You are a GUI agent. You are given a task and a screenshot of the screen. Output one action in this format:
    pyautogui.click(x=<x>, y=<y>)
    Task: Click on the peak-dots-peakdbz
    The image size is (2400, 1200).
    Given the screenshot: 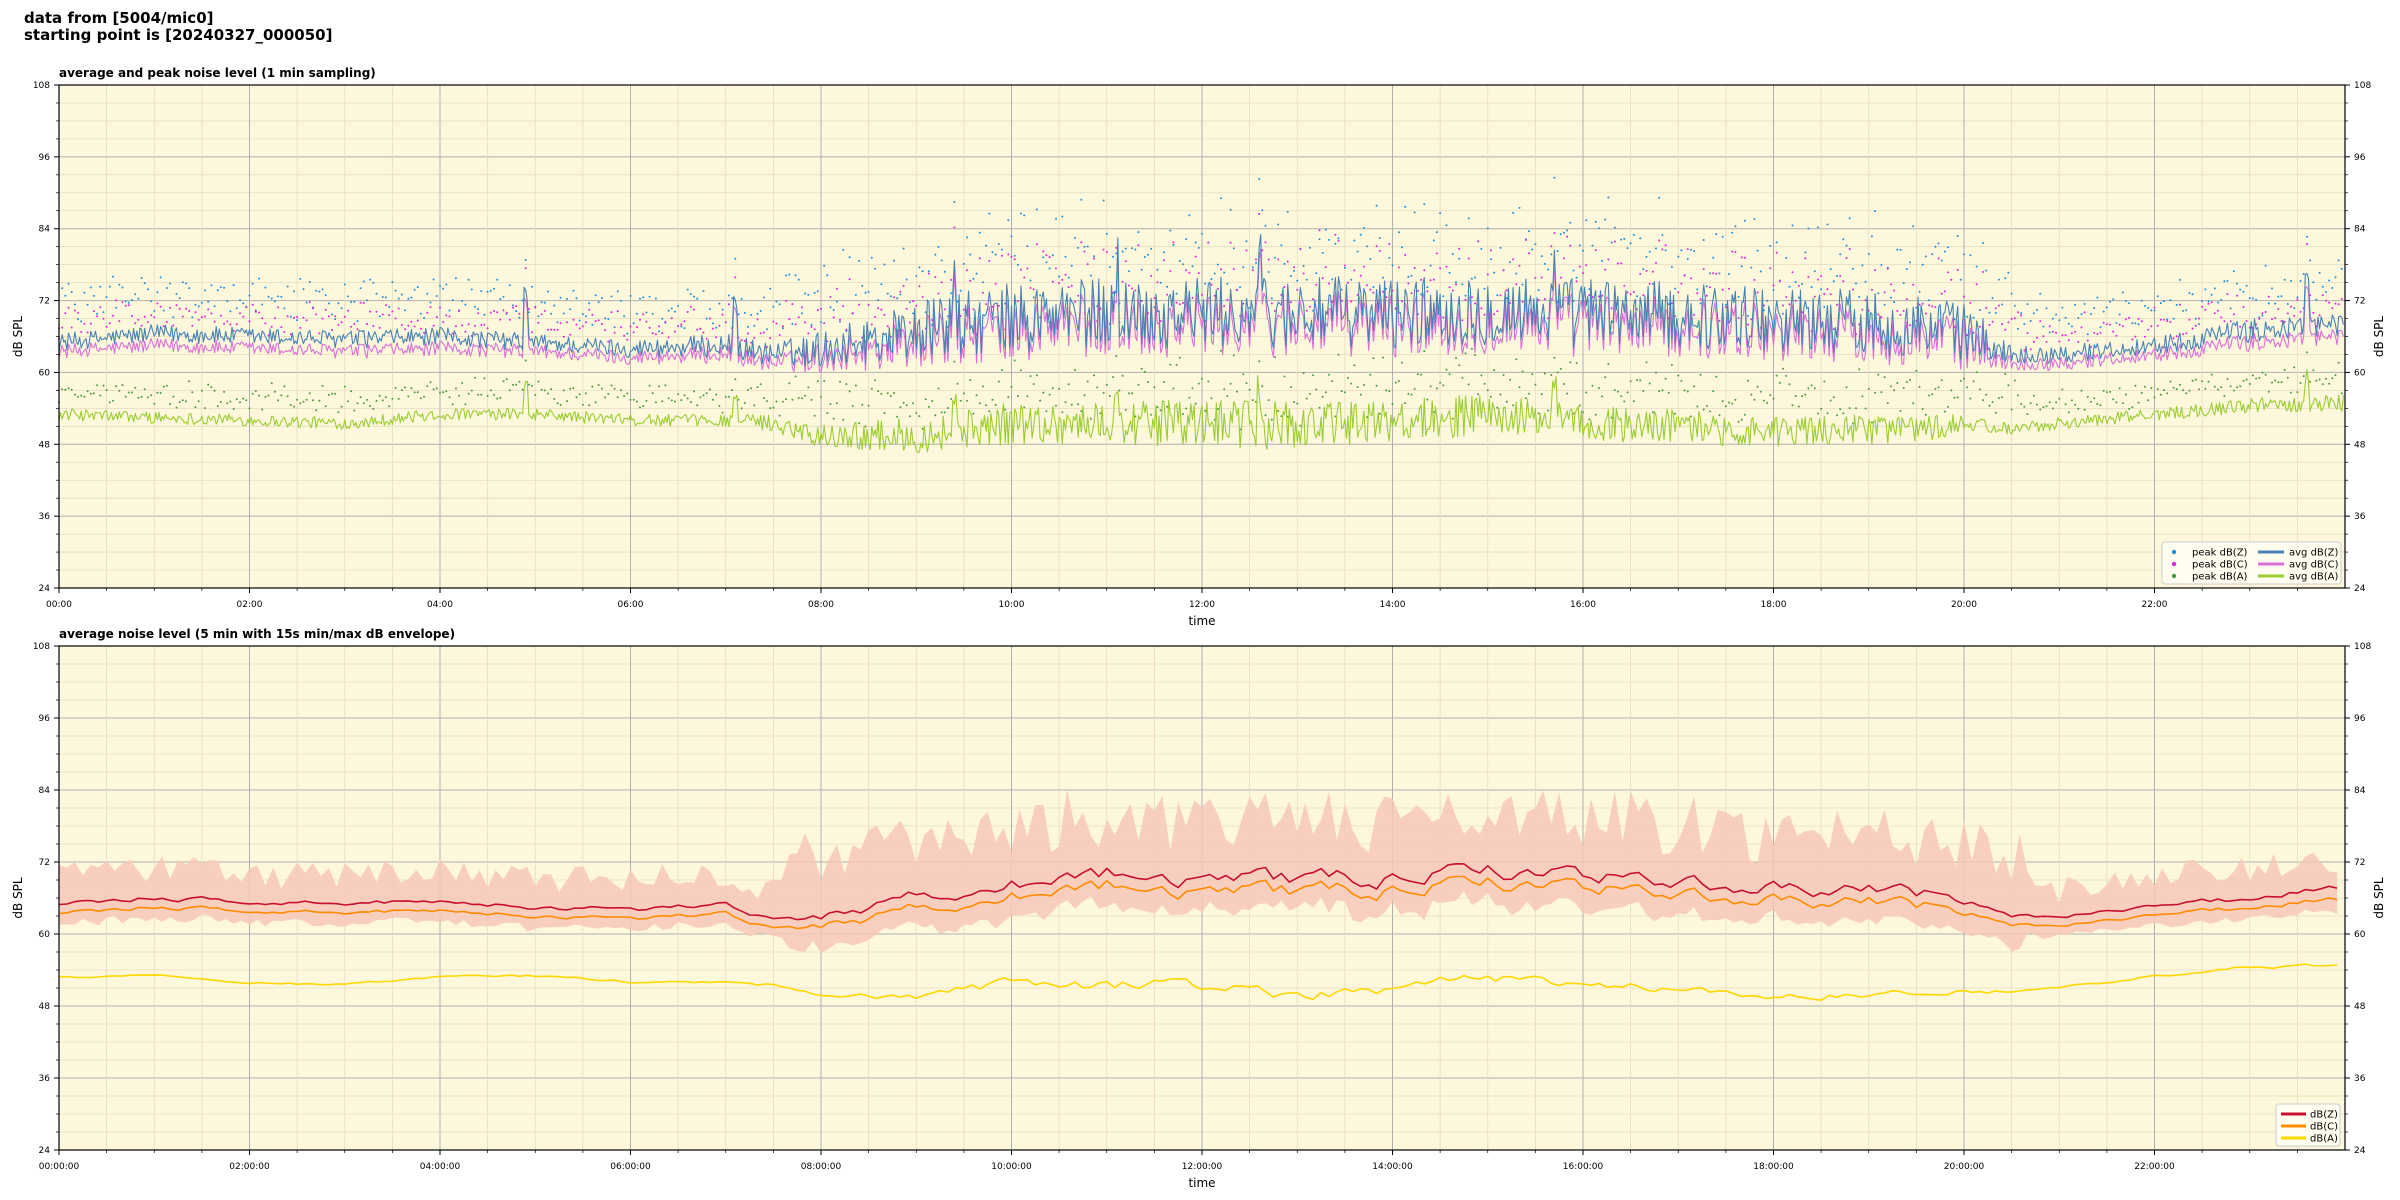 What is the action you would take?
    pyautogui.click(x=1200, y=256)
    